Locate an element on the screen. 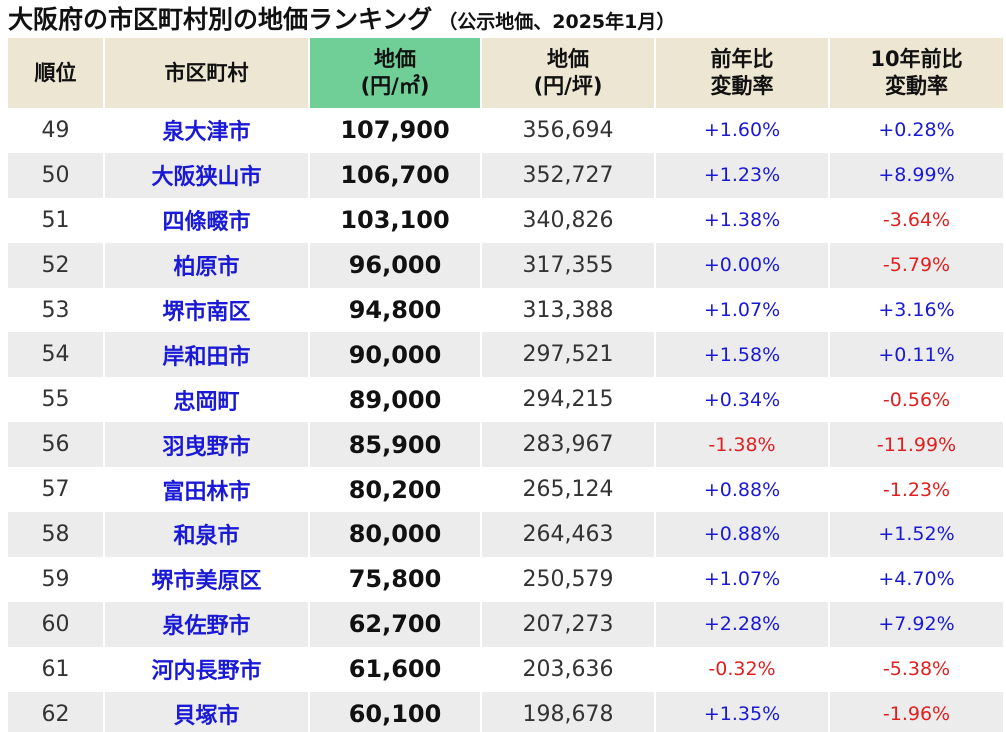 The image size is (1006, 732). city-name-link: 富田林市 is located at coordinates (207, 490).